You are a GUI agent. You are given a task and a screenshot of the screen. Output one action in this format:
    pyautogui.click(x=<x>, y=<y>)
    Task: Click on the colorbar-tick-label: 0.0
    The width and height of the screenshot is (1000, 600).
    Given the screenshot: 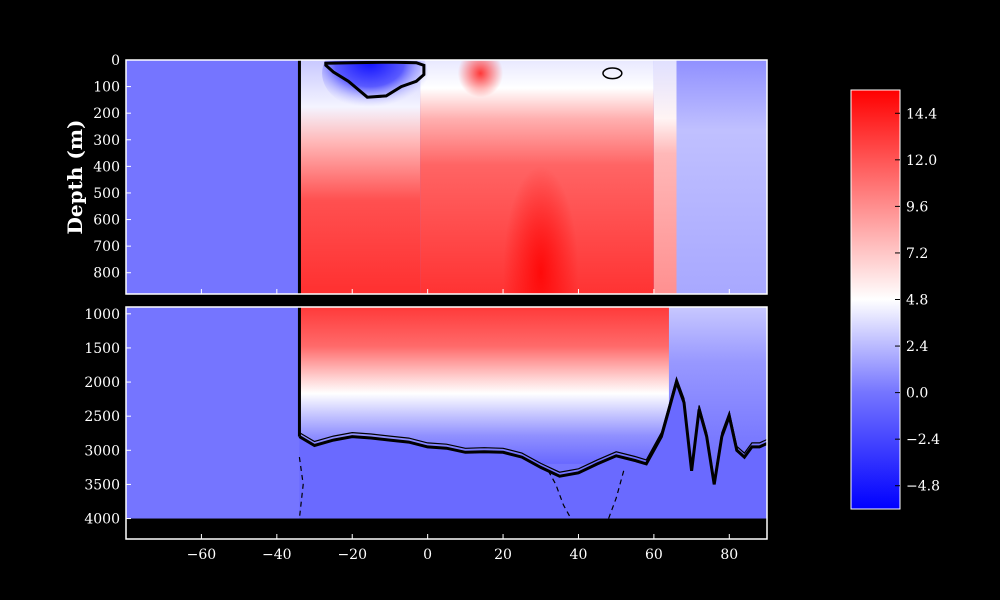 What is the action you would take?
    pyautogui.click(x=917, y=394)
    